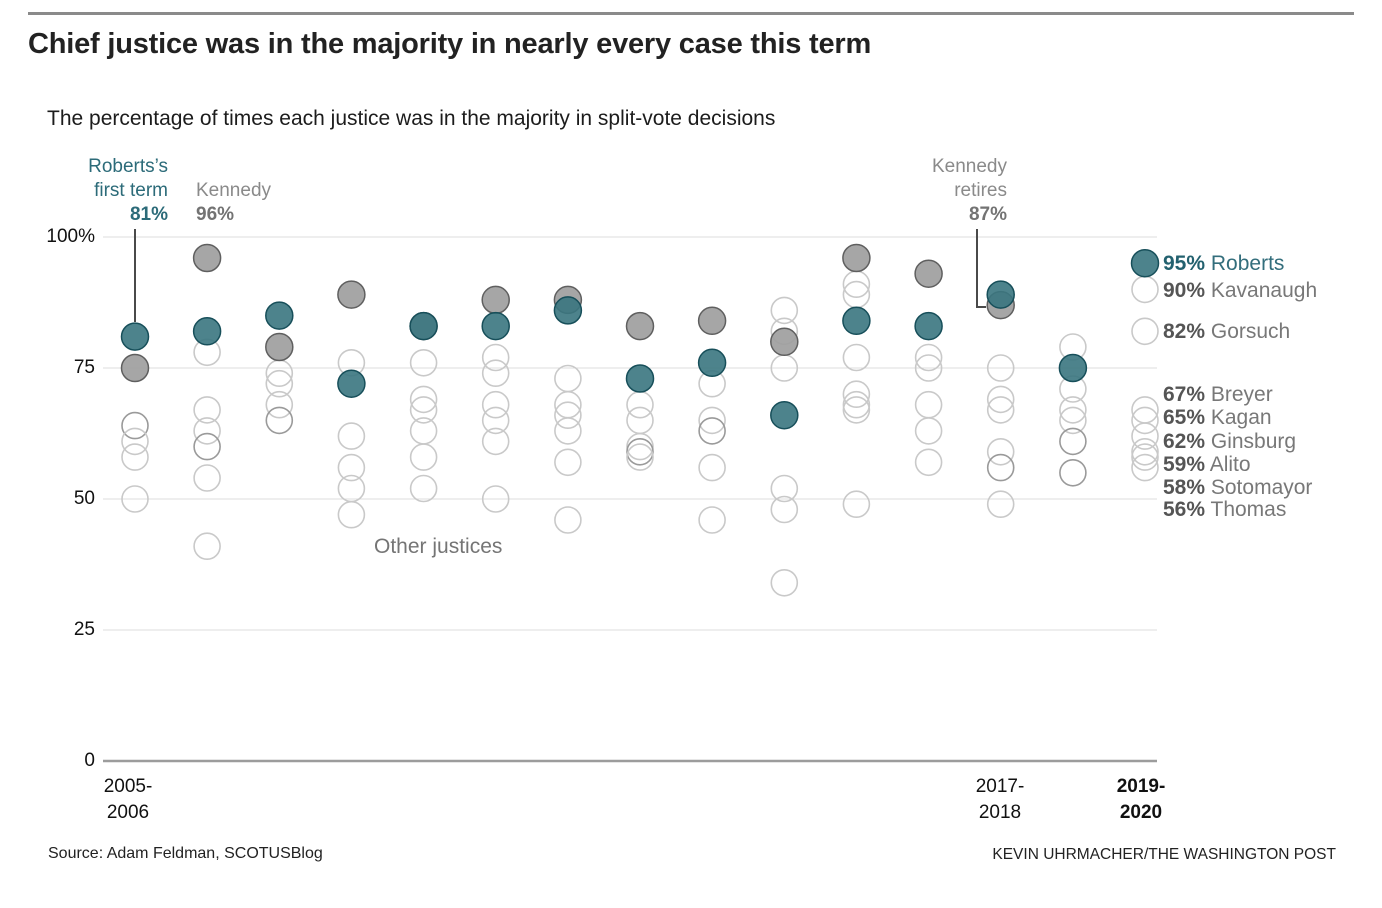  What do you see at coordinates (84, 367) in the screenshot?
I see `y-tick-75: 75` at bounding box center [84, 367].